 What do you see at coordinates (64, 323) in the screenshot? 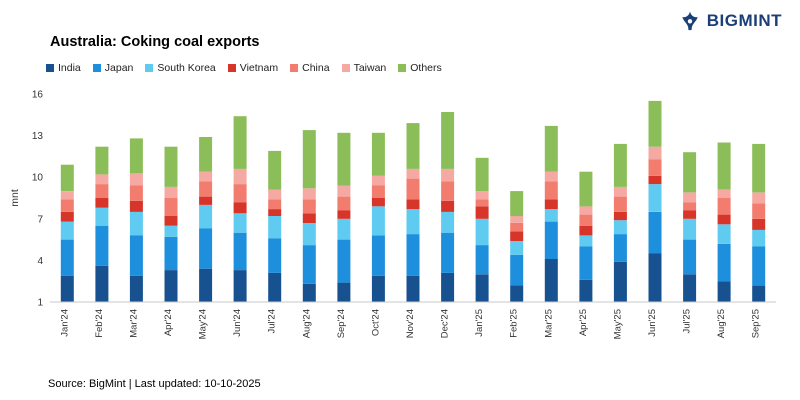
I see `x-tick-label: Jan'24` at bounding box center [64, 323].